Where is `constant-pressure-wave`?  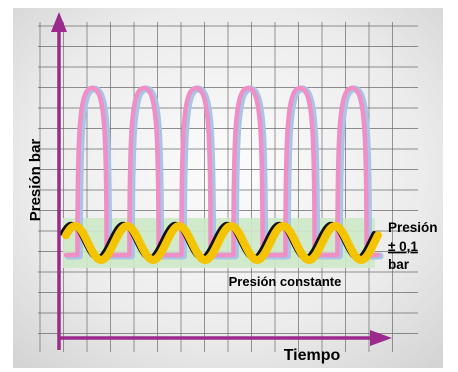
constant-pressure-wave is located at coordinates (220, 243).